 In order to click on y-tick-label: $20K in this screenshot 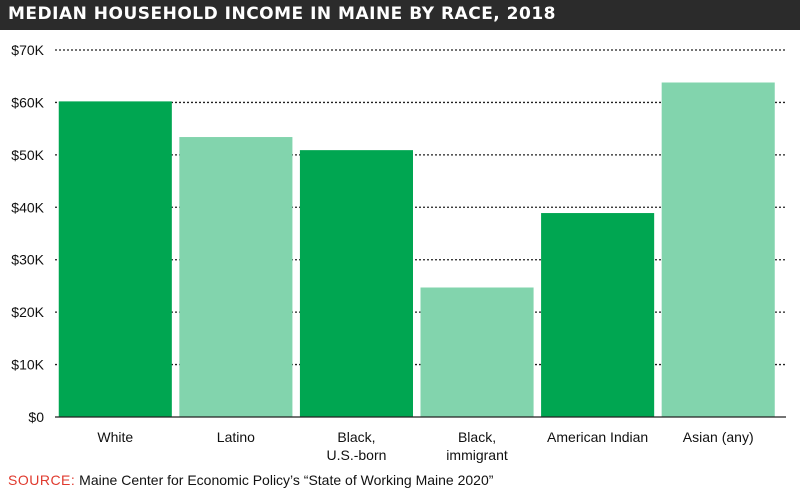, I will do `click(27, 312)`.